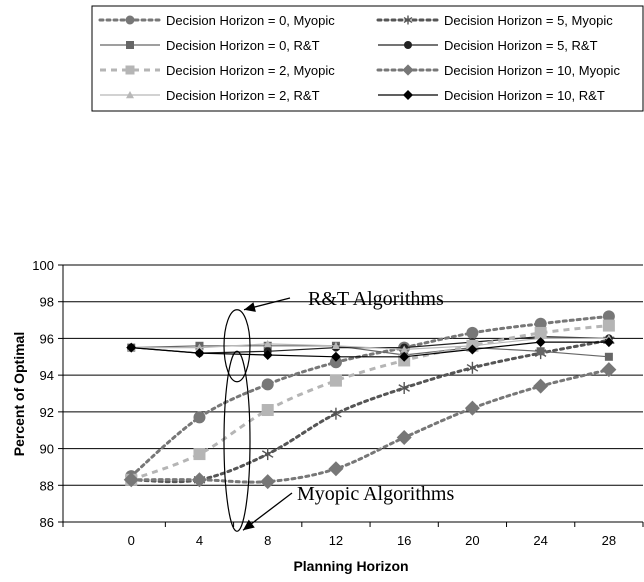  What do you see at coordinates (47, 449) in the screenshot?
I see `y-tick-label: 90` at bounding box center [47, 449].